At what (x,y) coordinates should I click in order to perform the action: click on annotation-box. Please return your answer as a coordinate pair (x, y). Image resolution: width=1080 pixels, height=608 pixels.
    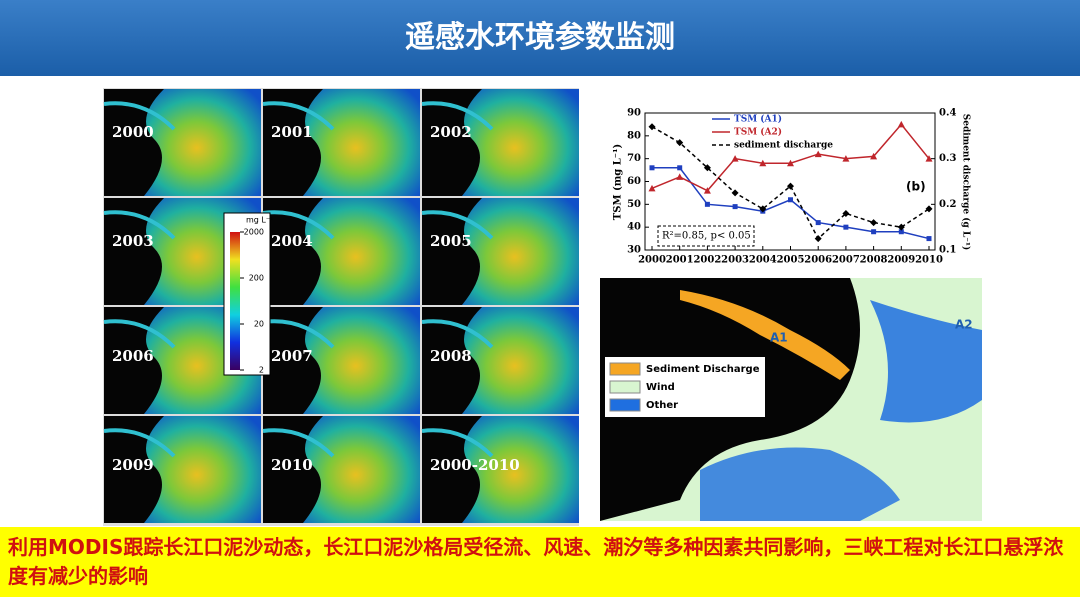
    Looking at the image, I should click on (706, 236).